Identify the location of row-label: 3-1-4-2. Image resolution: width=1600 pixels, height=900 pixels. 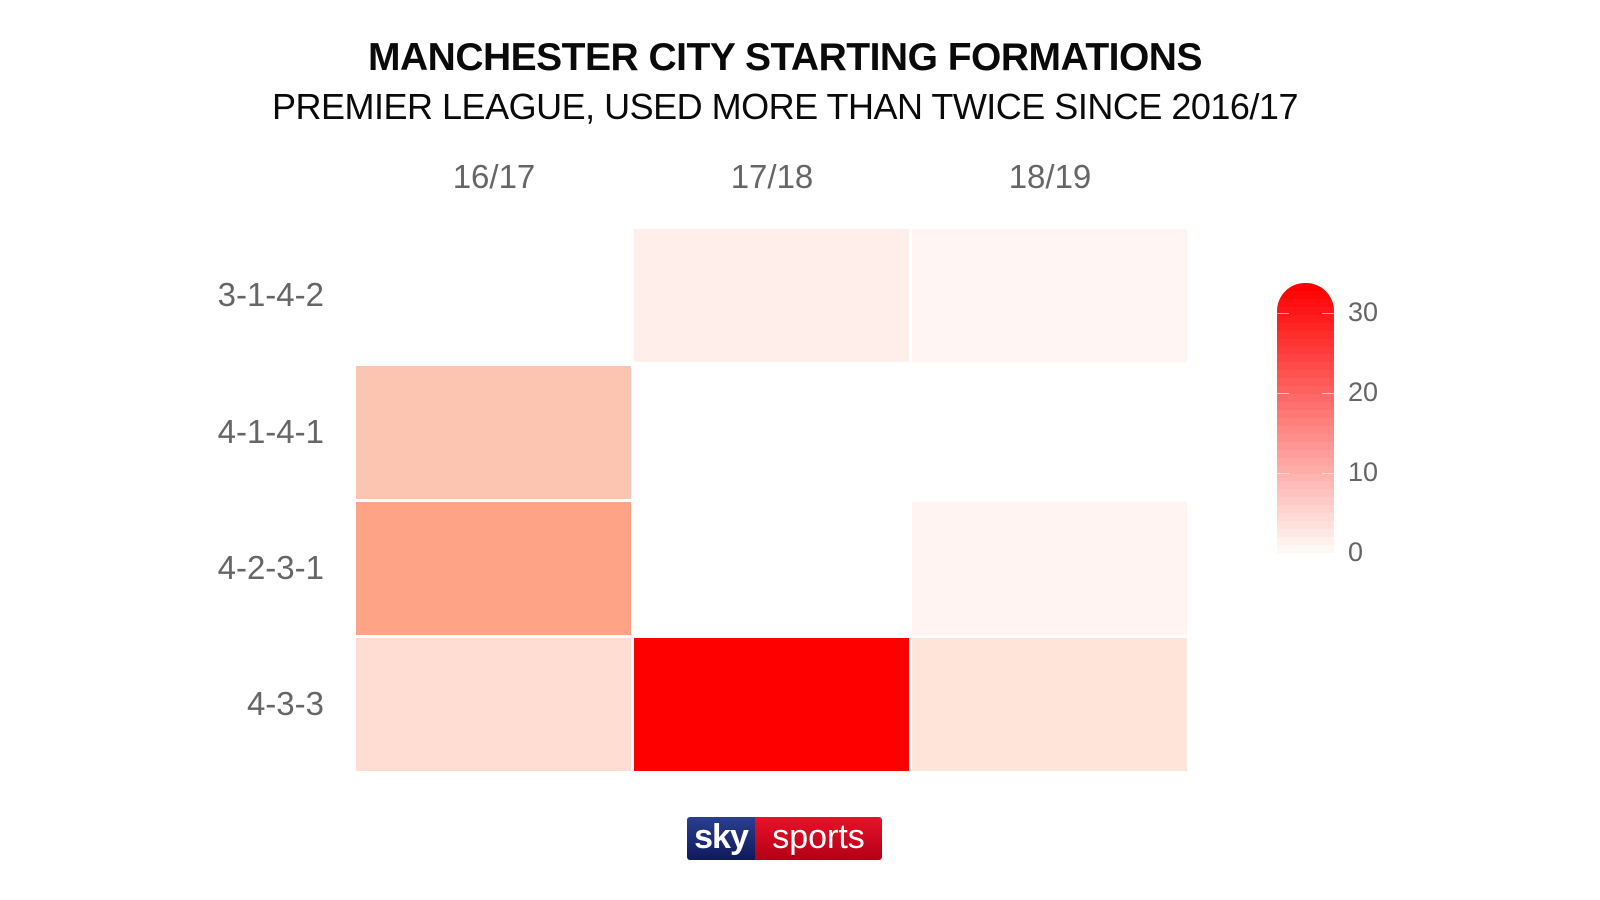
(270, 294).